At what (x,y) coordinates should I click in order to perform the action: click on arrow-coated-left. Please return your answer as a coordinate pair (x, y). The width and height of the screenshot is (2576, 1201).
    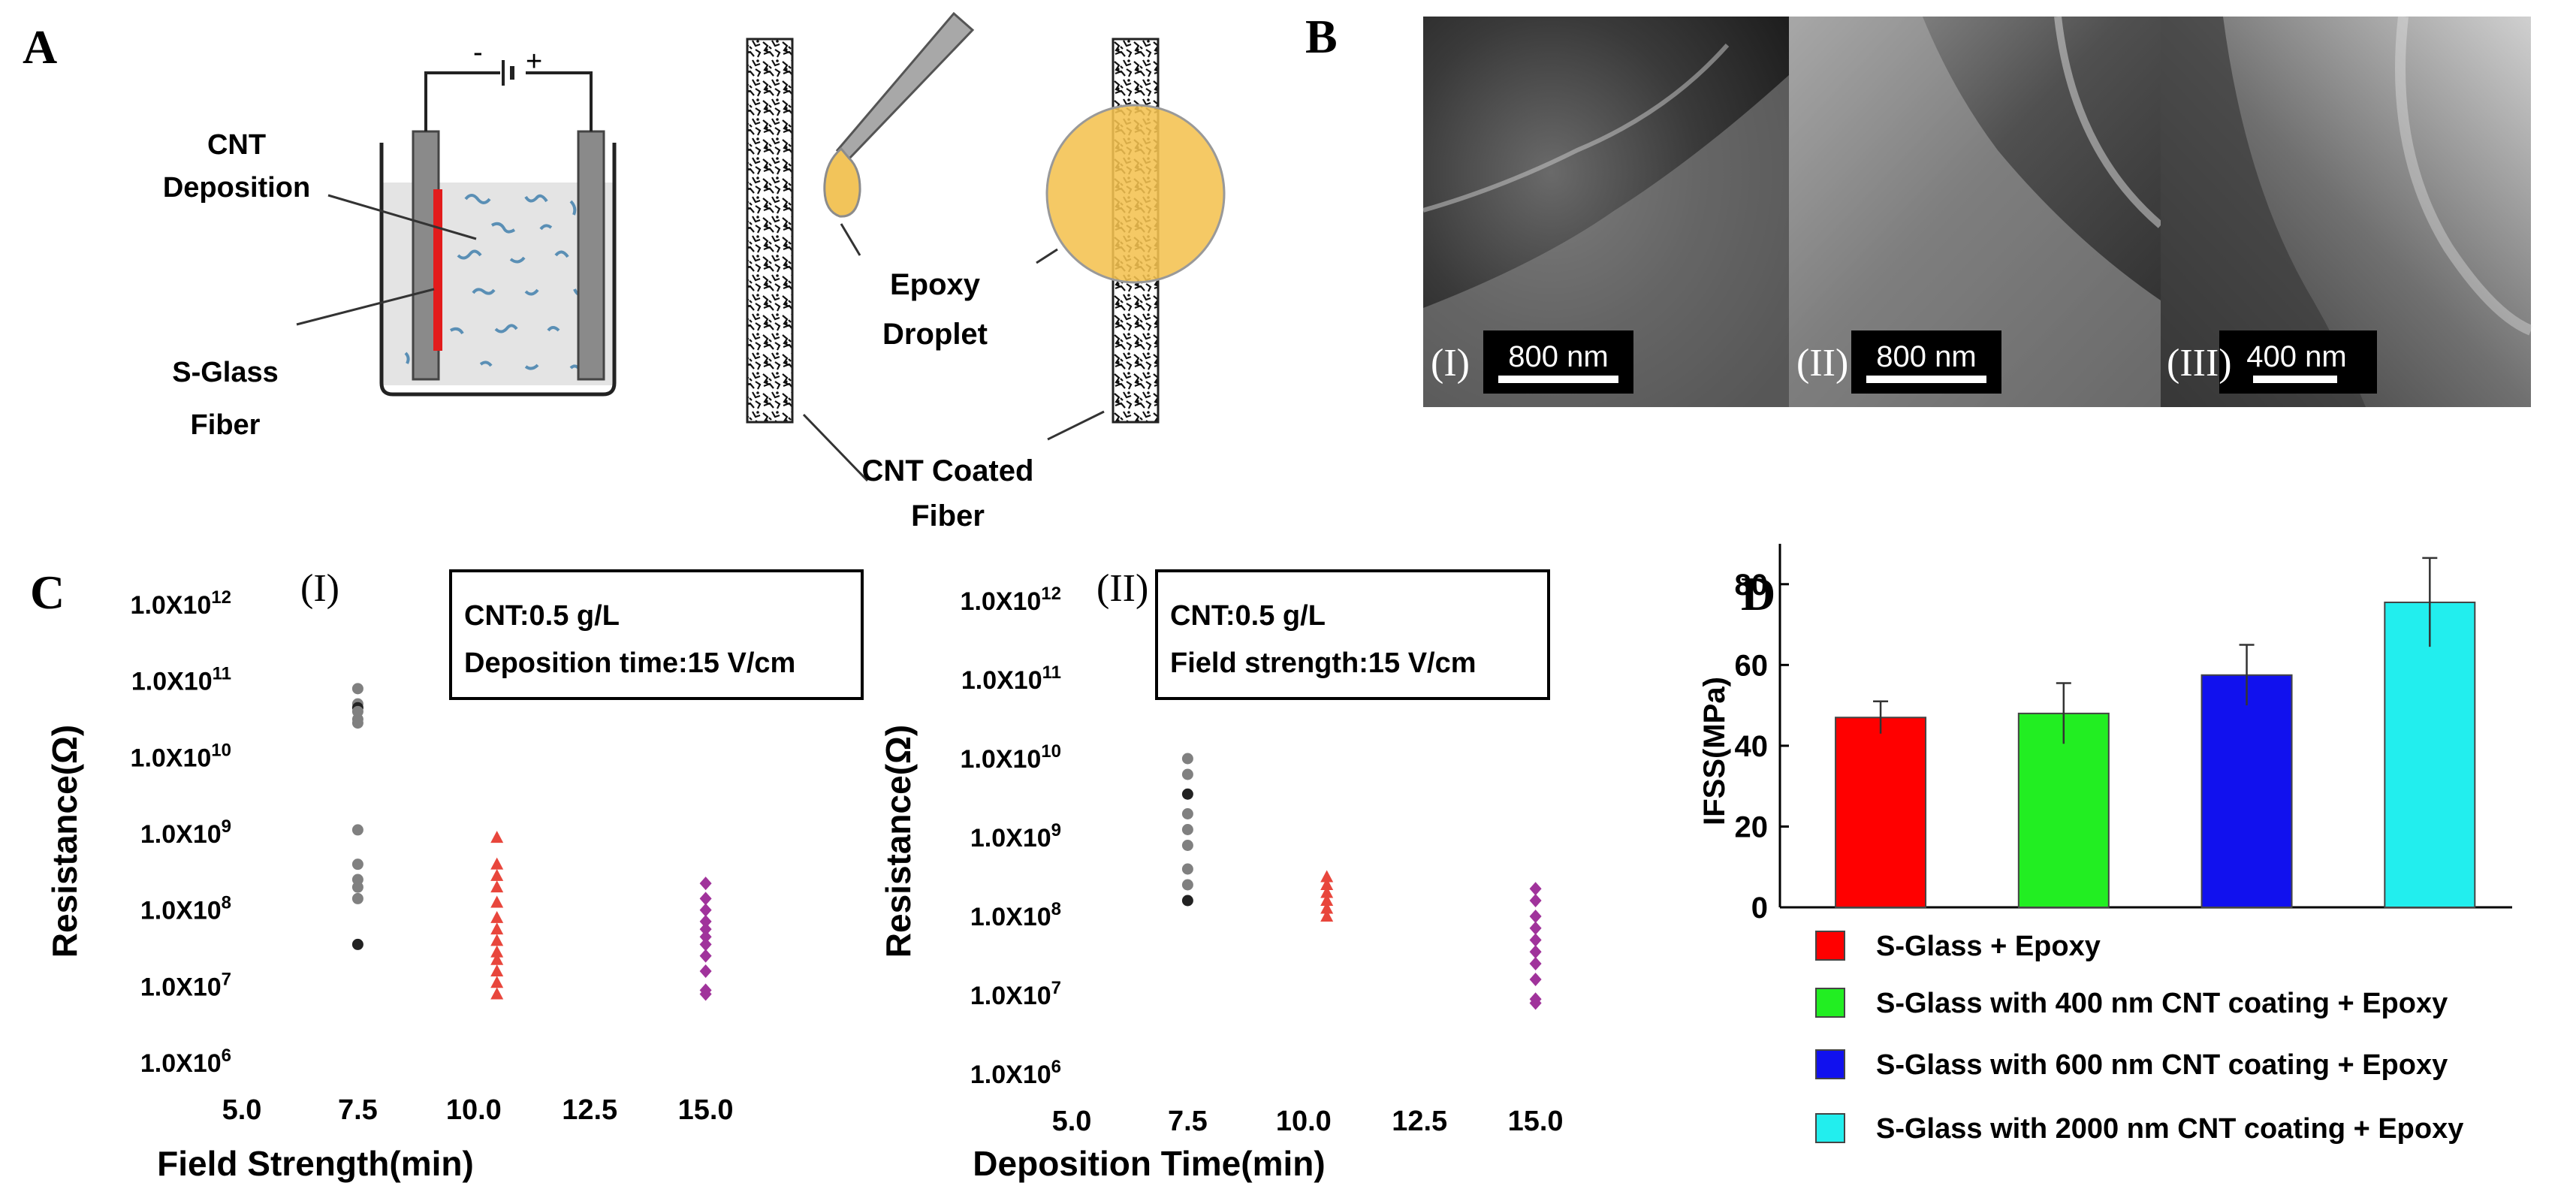
    Looking at the image, I should click on (835, 447).